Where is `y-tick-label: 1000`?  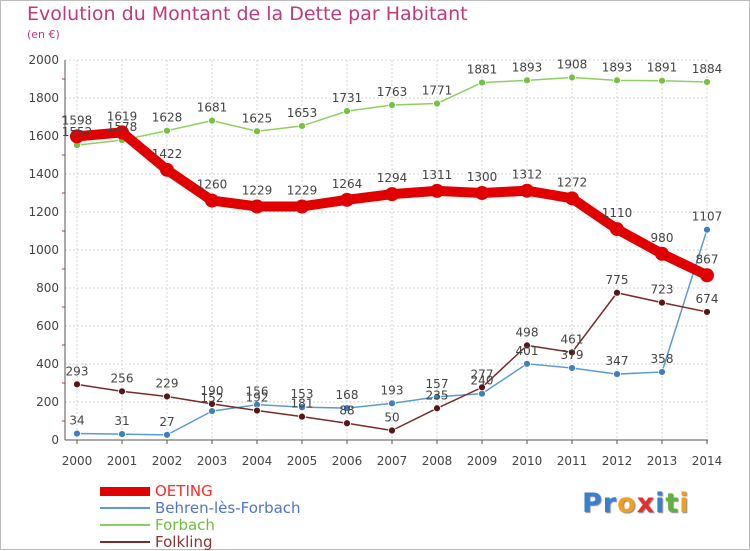 y-tick-label: 1000 is located at coordinates (43, 250).